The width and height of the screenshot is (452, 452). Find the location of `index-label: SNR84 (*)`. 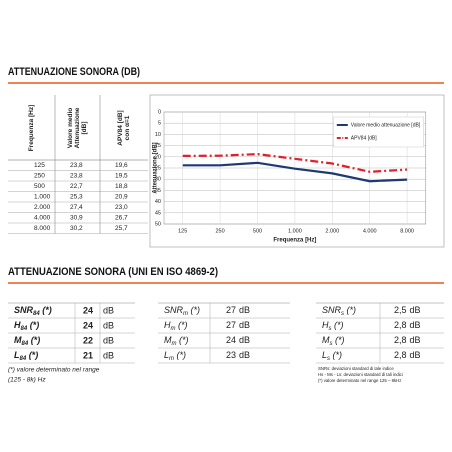

index-label: SNR84 (*) is located at coordinates (33, 310).